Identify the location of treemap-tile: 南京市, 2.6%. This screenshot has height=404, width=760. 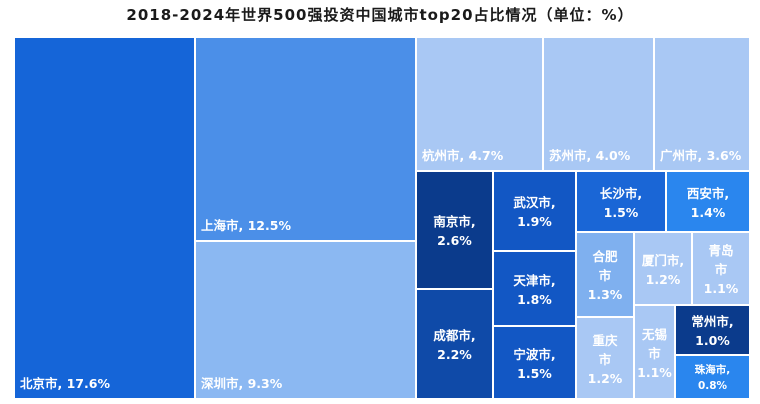
(454, 230).